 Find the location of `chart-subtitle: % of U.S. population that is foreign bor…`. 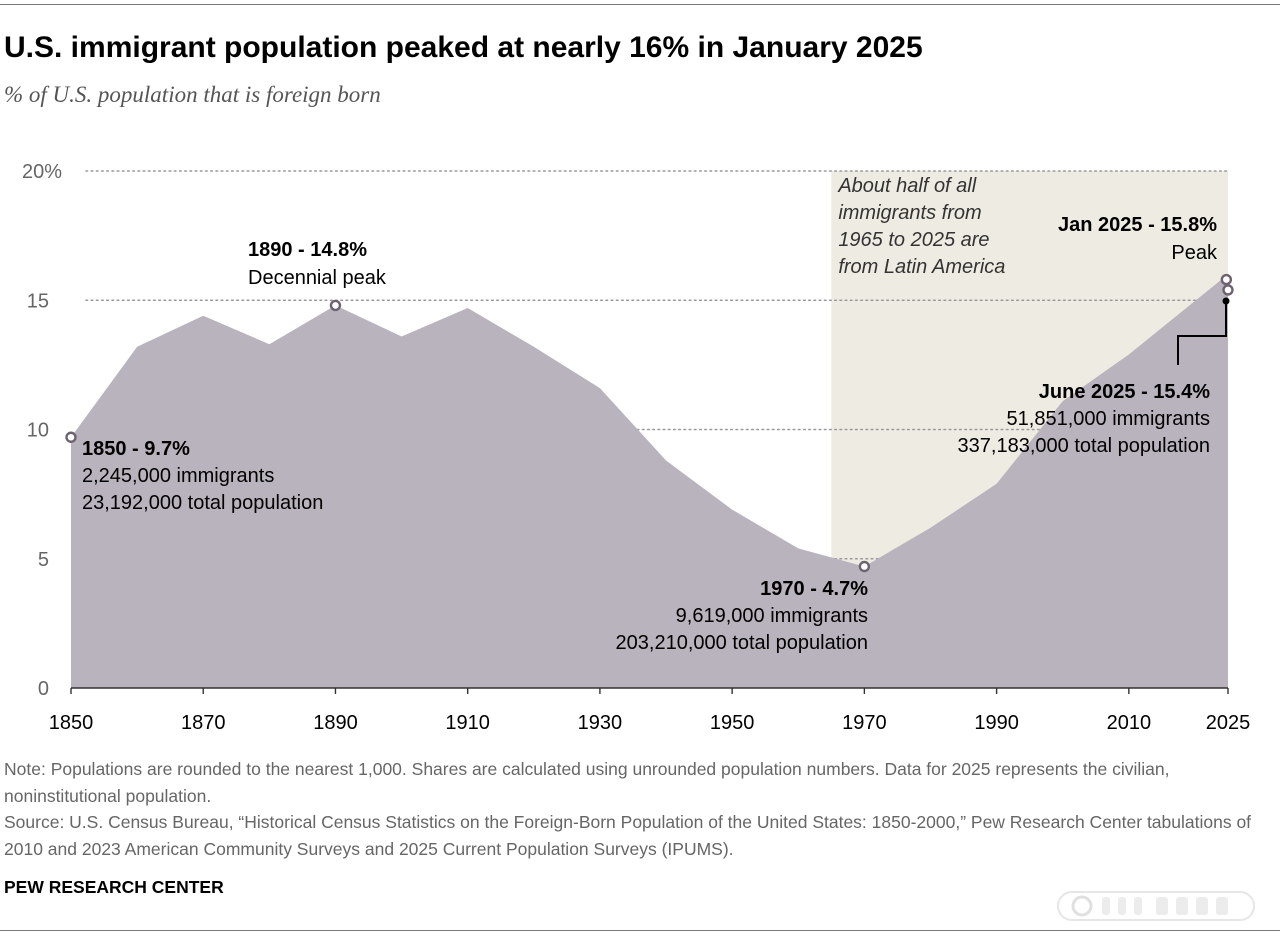

chart-subtitle: % of U.S. population that is foreign bor… is located at coordinates (192, 94).